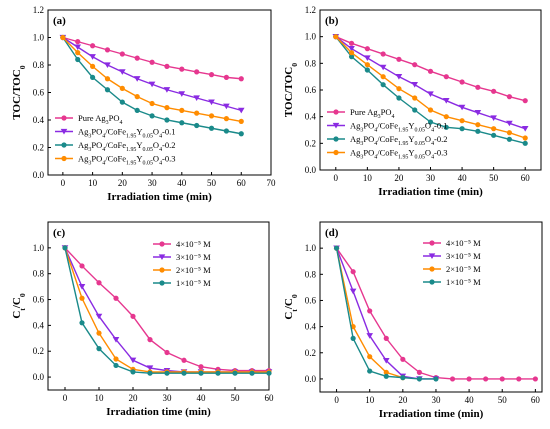  What do you see at coordinates (93, 183) in the screenshot?
I see `x-tick-label: 10` at bounding box center [93, 183].